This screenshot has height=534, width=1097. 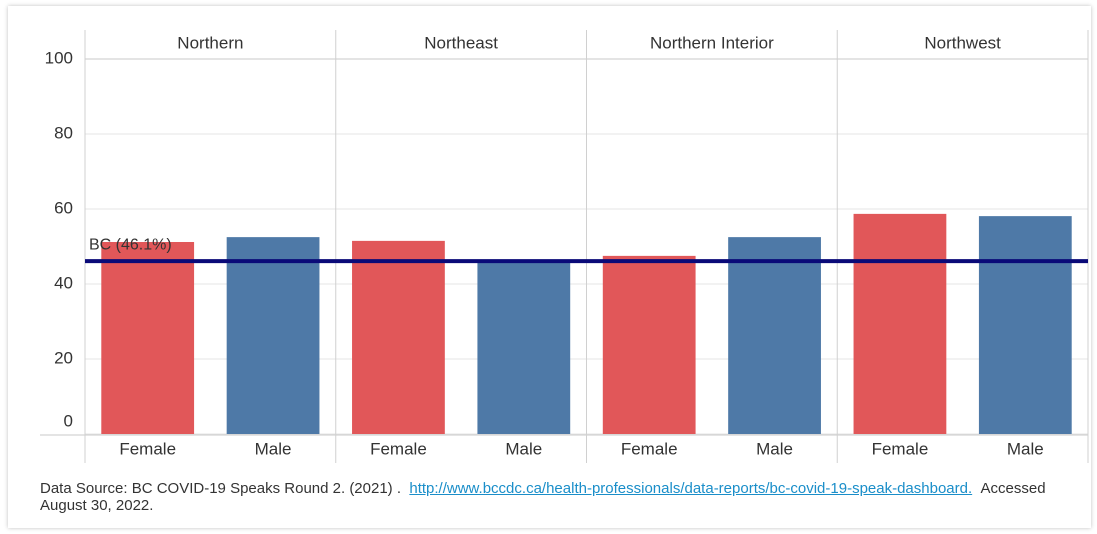 What do you see at coordinates (130, 244) in the screenshot?
I see `reference-label: BC (46.1%)` at bounding box center [130, 244].